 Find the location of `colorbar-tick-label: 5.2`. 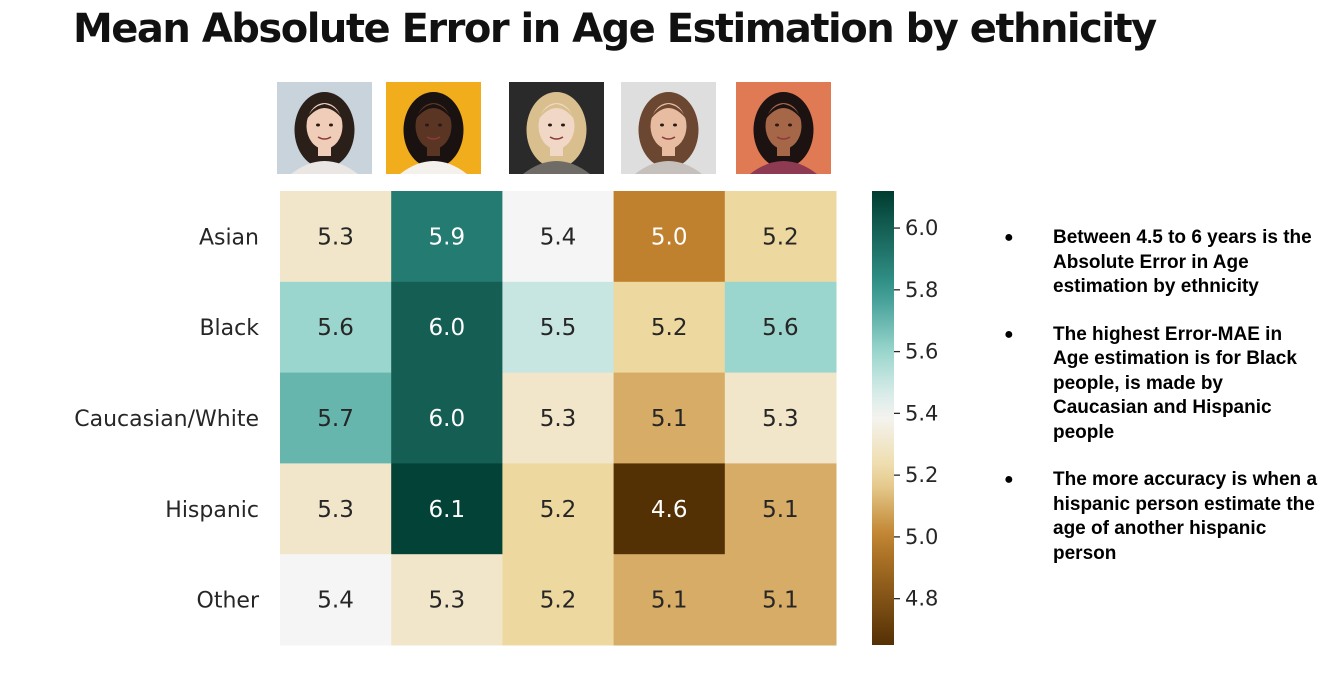

colorbar-tick-label: 5.2 is located at coordinates (921, 475).